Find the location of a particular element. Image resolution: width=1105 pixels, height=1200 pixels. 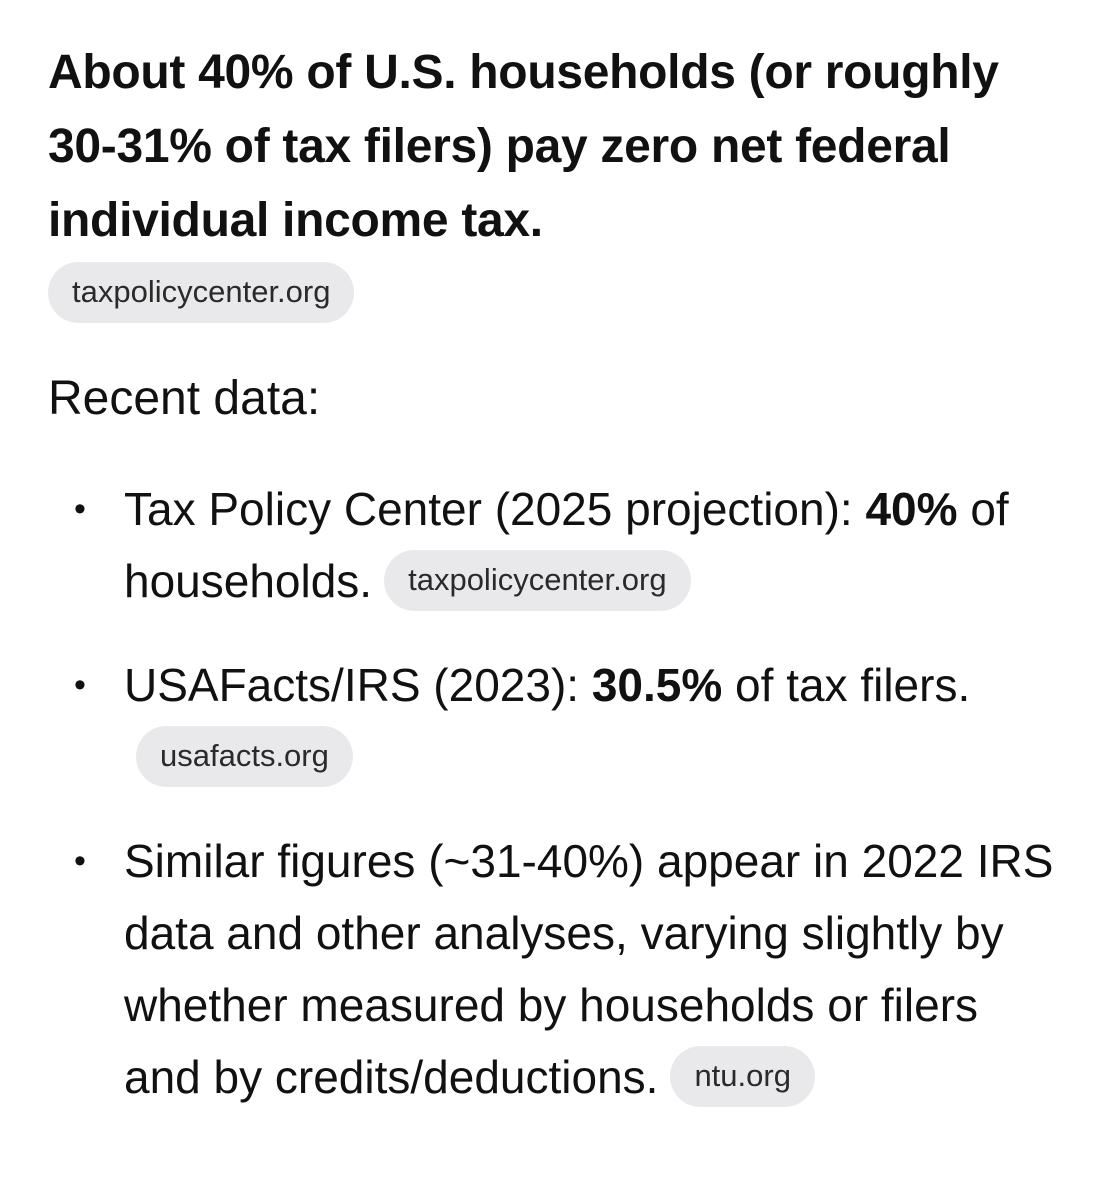

item-text-end: of tax filers. is located at coordinates (846, 685).